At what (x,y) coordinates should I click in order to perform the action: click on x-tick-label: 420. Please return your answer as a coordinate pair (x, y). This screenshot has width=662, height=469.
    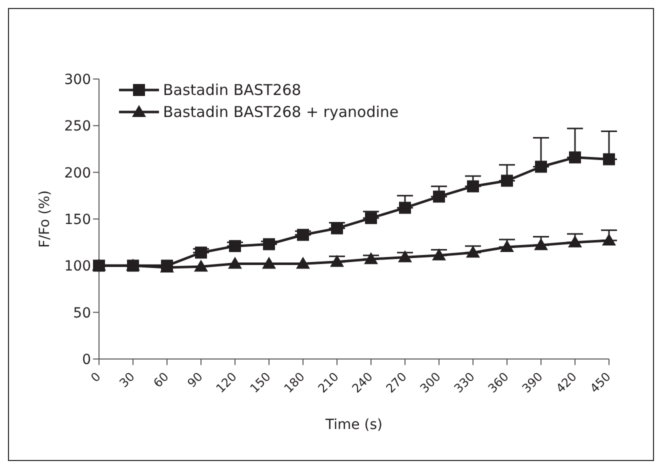
    Looking at the image, I should click on (566, 383).